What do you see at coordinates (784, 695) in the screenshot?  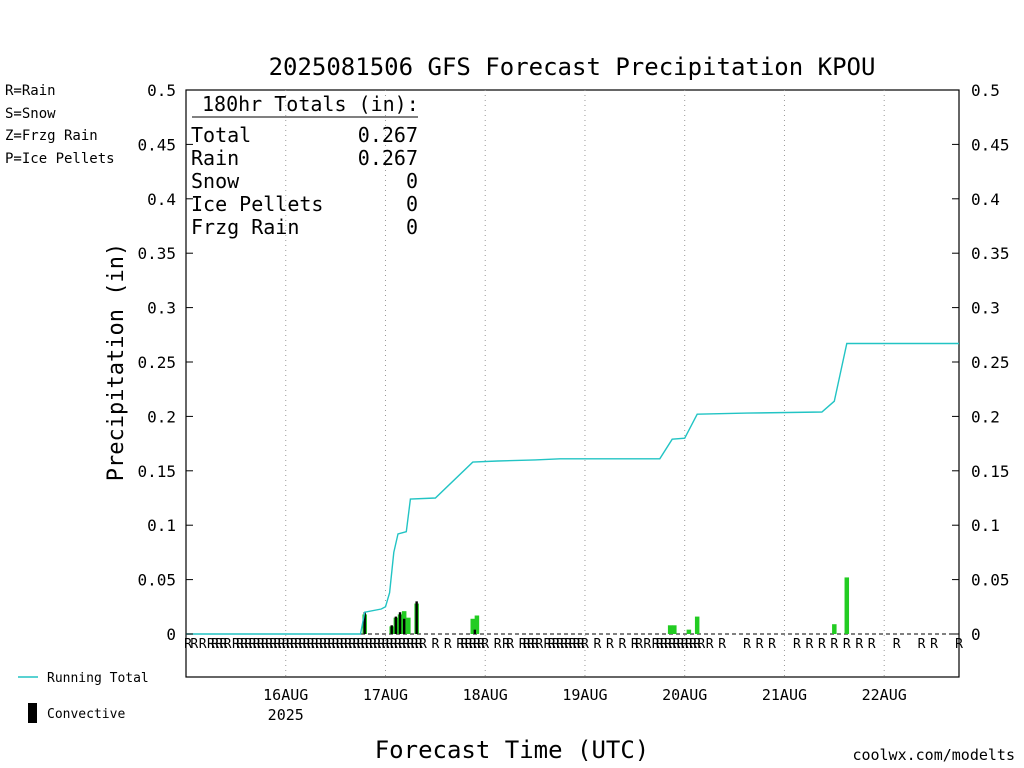 I see `x-tick-label: 21AUG` at bounding box center [784, 695].